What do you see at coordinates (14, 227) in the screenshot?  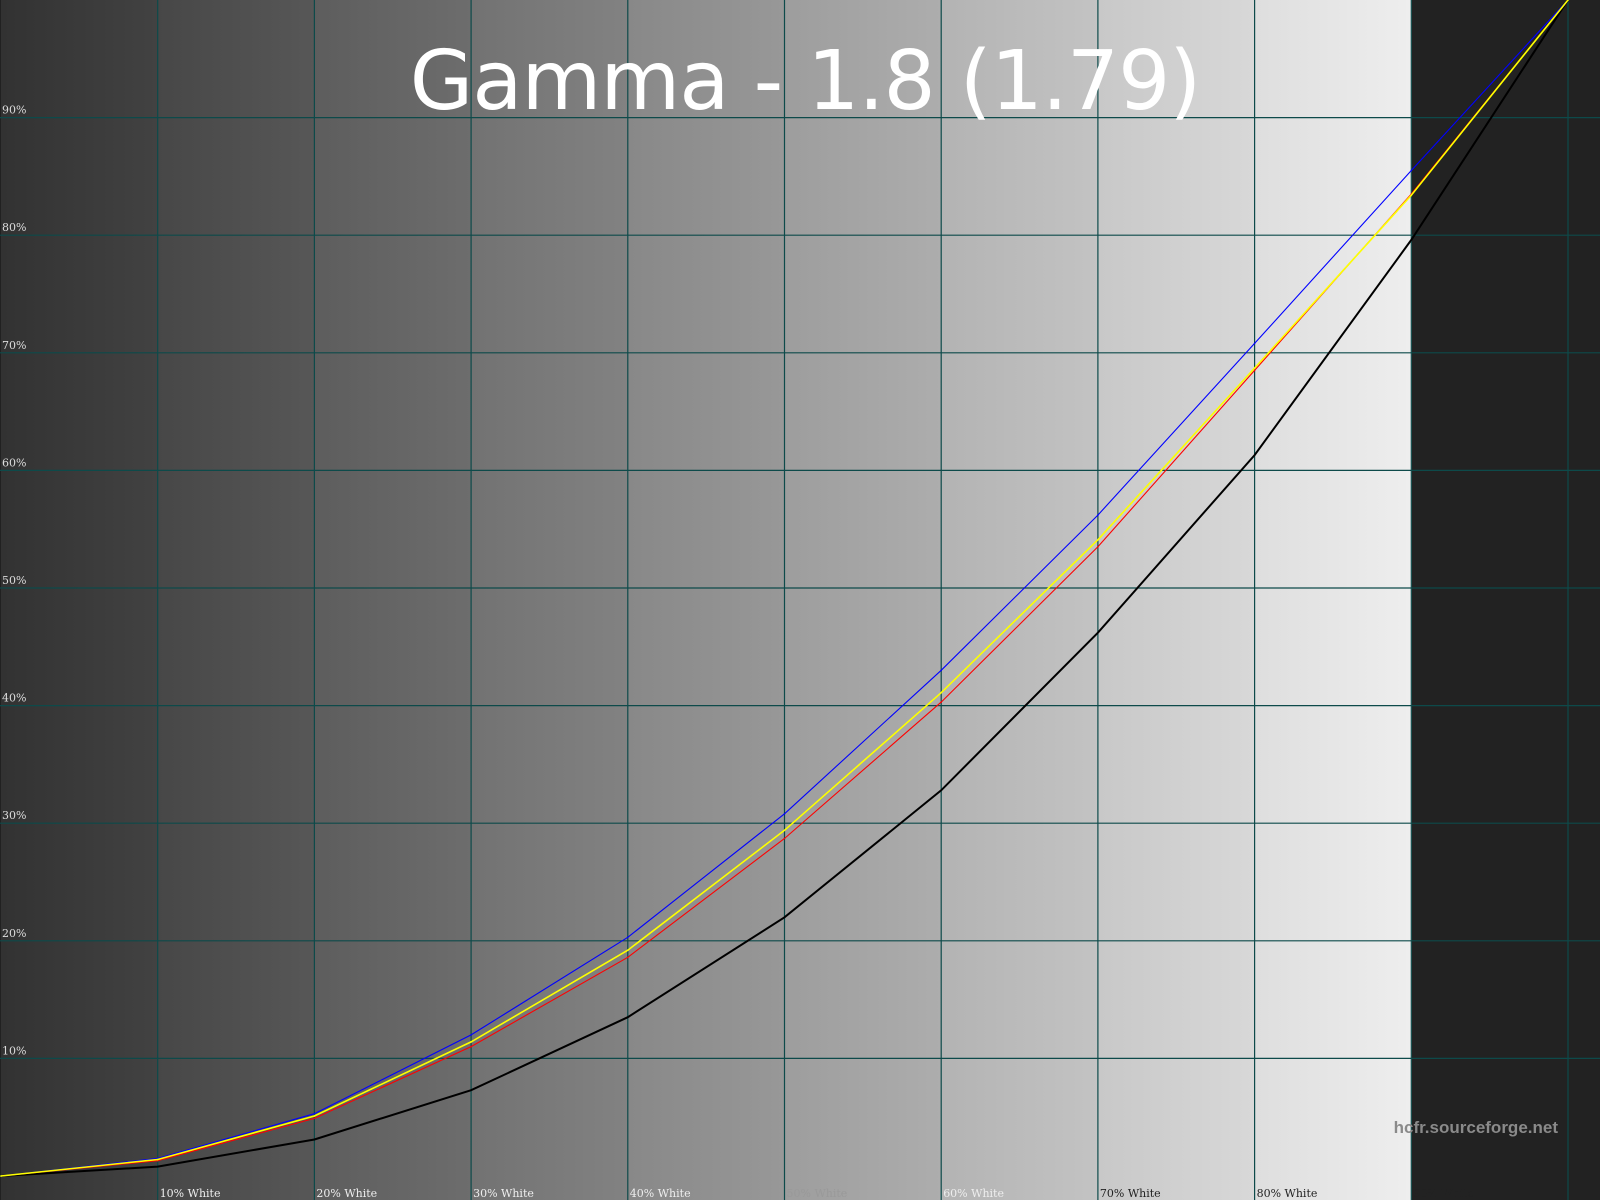 I see `y-tick-label: 80%` at bounding box center [14, 227].